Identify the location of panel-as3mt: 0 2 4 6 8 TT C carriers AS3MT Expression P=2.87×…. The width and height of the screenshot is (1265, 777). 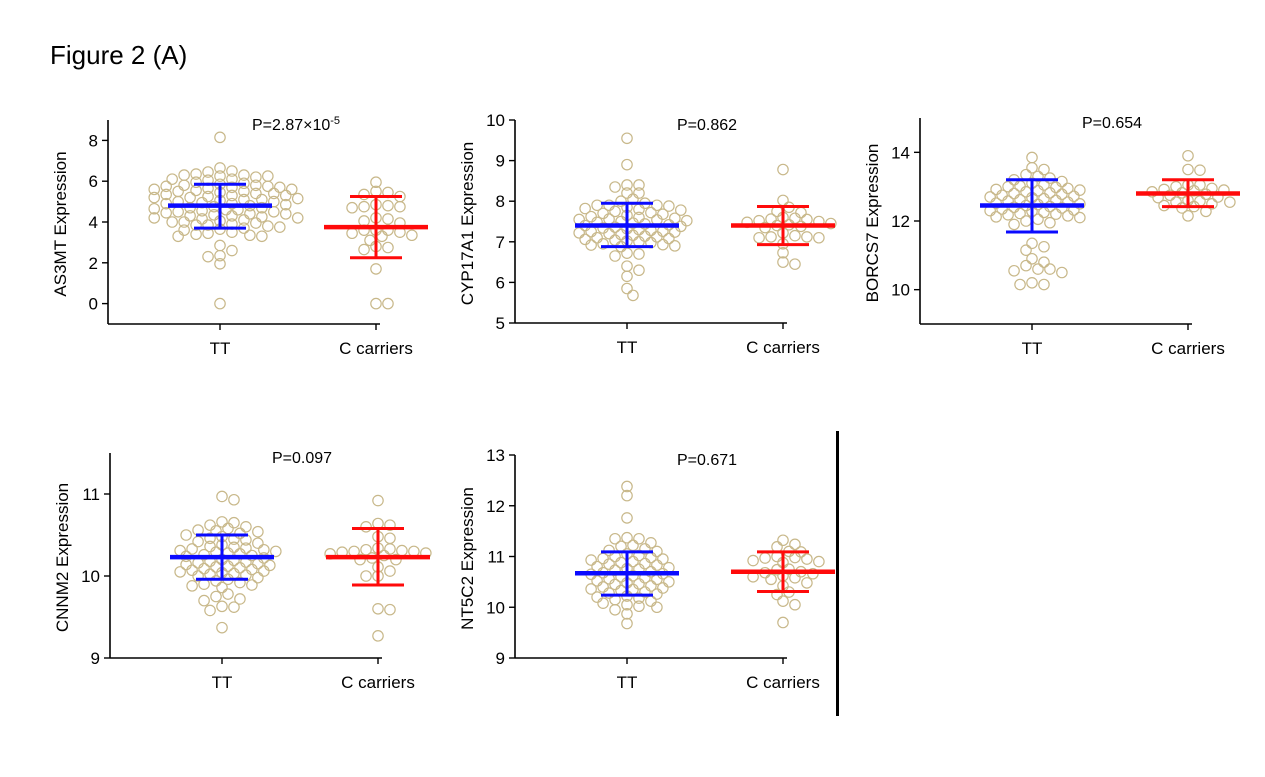
(239, 236).